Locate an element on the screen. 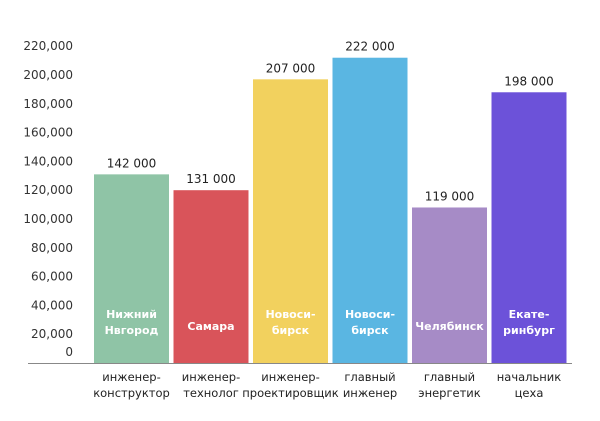 This screenshot has width=600, height=421. y-tick-label: 120,000 is located at coordinates (48, 190).